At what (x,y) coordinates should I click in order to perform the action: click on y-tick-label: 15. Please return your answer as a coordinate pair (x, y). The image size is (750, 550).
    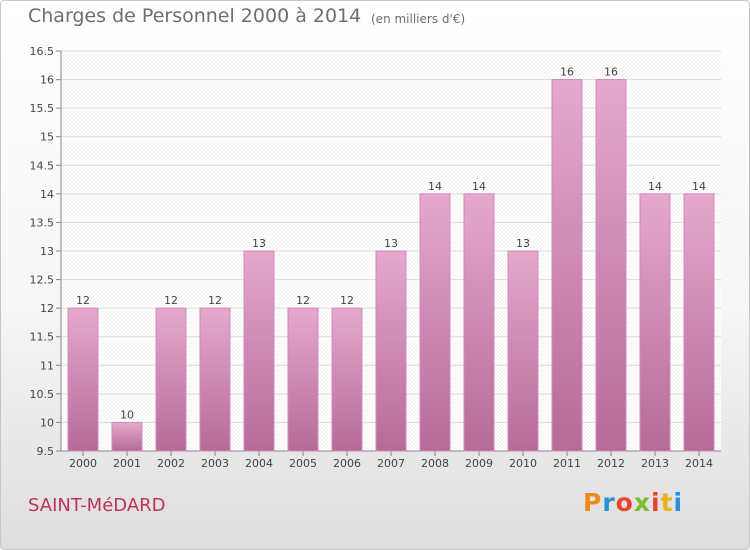
    Looking at the image, I should click on (47, 137).